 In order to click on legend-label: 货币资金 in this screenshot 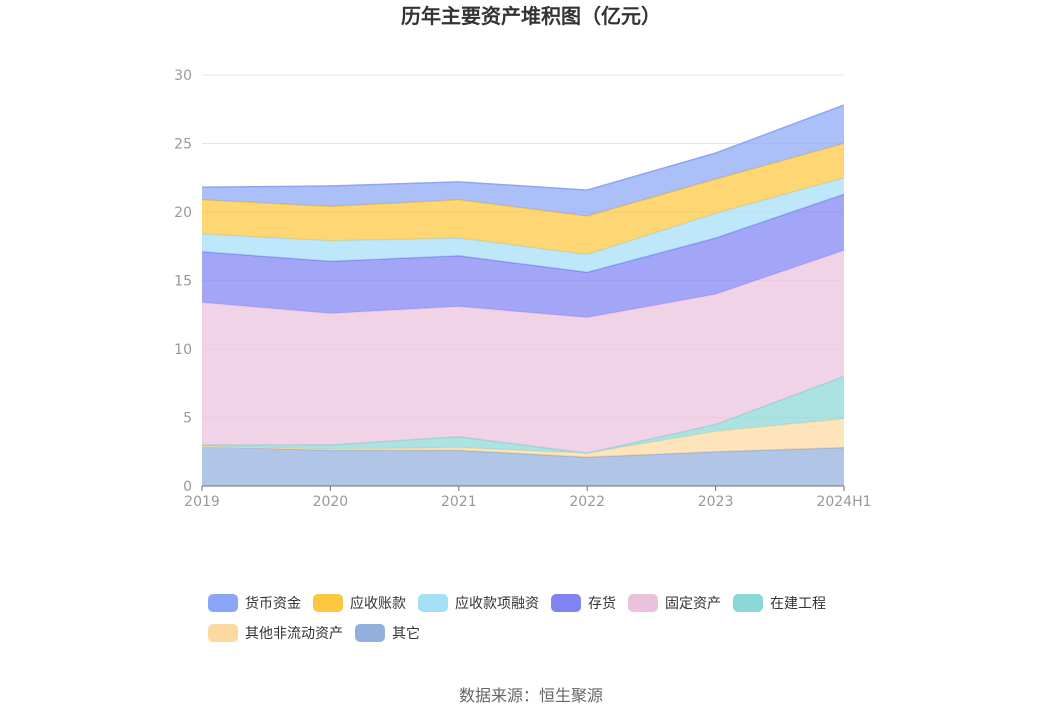, I will do `click(273, 603)`.